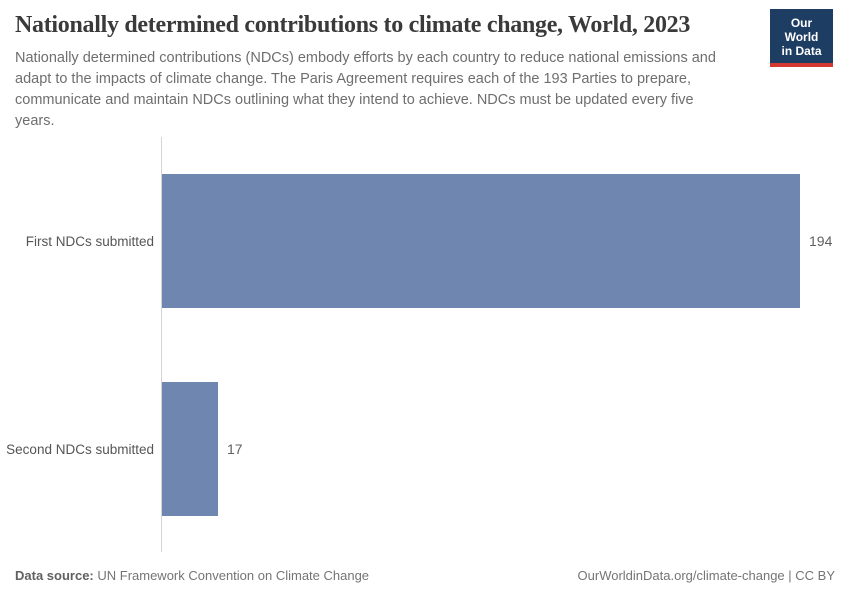 This screenshot has height=600, width=850. I want to click on category-label-first-ndcs: First NDCs submitted, so click(89, 241).